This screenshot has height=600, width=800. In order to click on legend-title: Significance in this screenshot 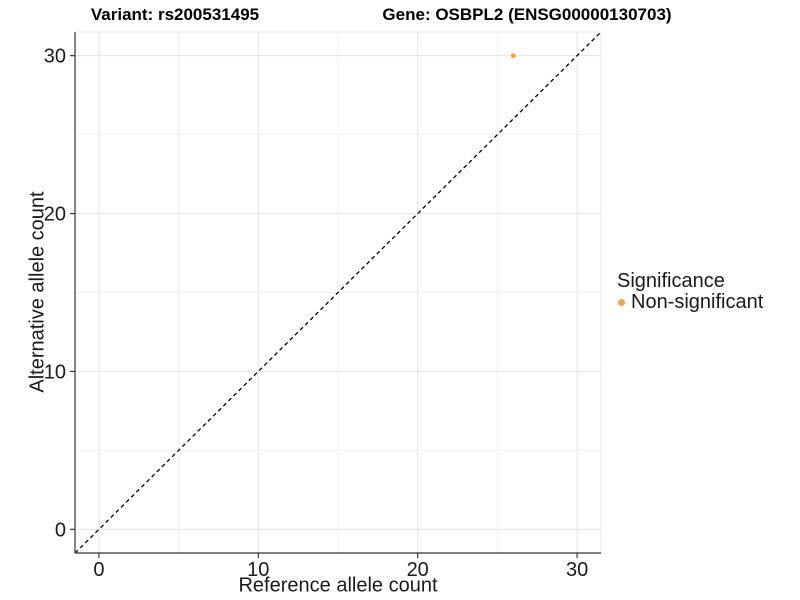, I will do `click(671, 281)`.